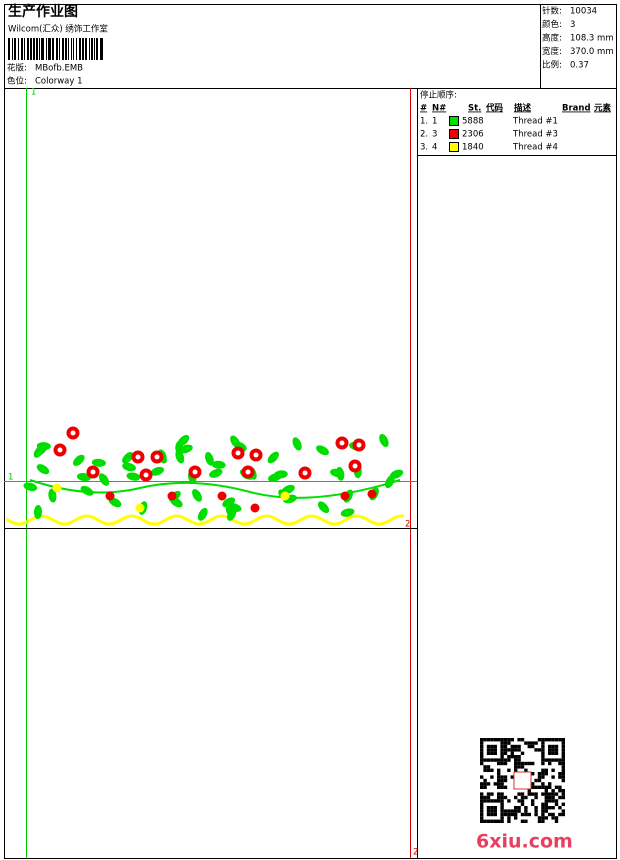 This screenshot has width=620, height=860. Describe the element at coordinates (424, 148) in the screenshot. I see `row-index: 3.` at that location.